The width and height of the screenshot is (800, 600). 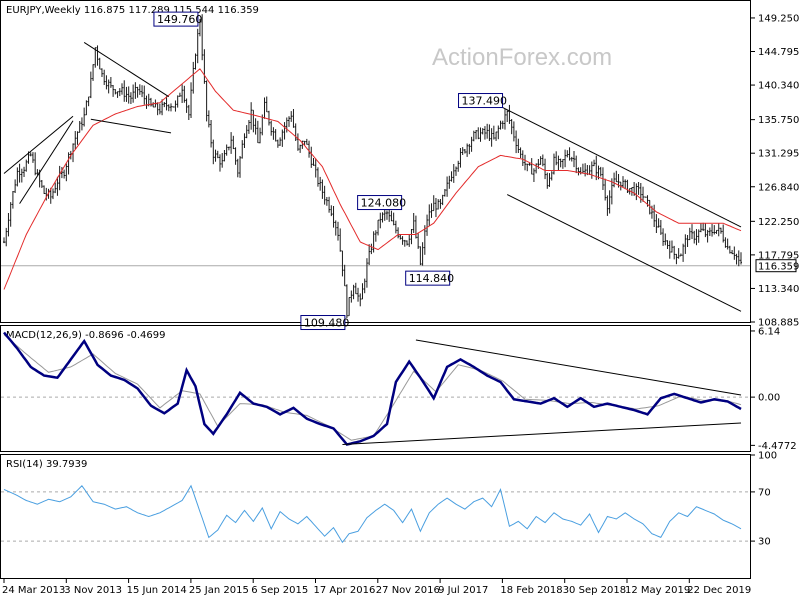 What do you see at coordinates (778, 289) in the screenshot?
I see `price-tick-label: 113.340` at bounding box center [778, 289].